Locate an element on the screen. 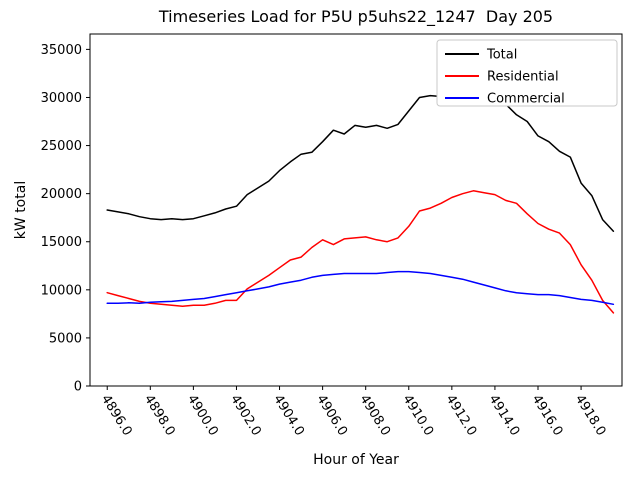  legend-box is located at coordinates (527, 73).